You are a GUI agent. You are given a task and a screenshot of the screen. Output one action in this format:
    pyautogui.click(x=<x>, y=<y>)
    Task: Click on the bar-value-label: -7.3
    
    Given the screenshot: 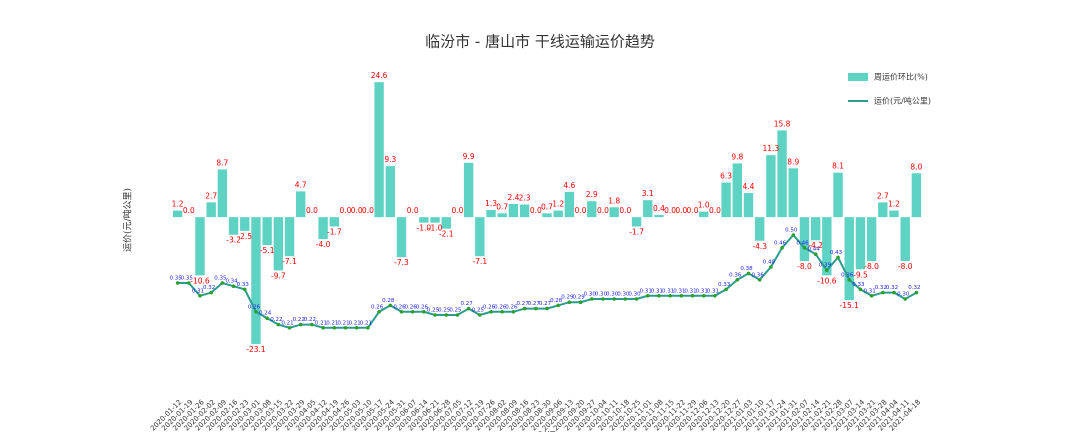 What is the action you would take?
    pyautogui.click(x=401, y=262)
    